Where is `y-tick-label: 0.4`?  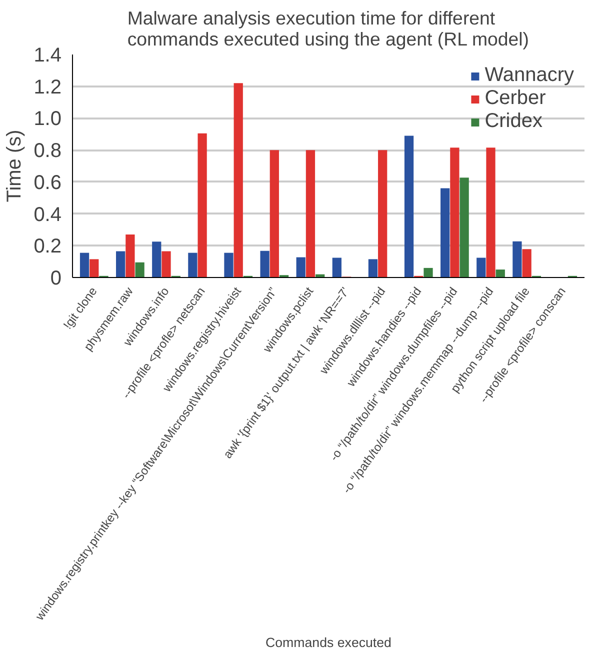
y-tick-label: 0.4 is located at coordinates (48, 215).